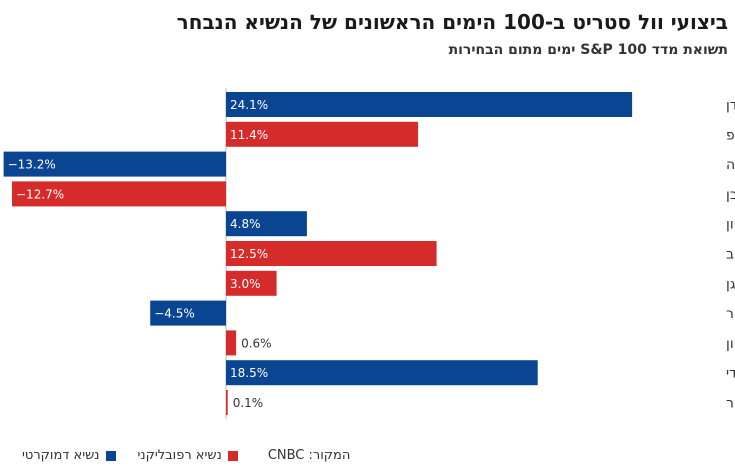  What do you see at coordinates (730, 225) in the screenshot?
I see `category-label: קלינטון` at bounding box center [730, 225].